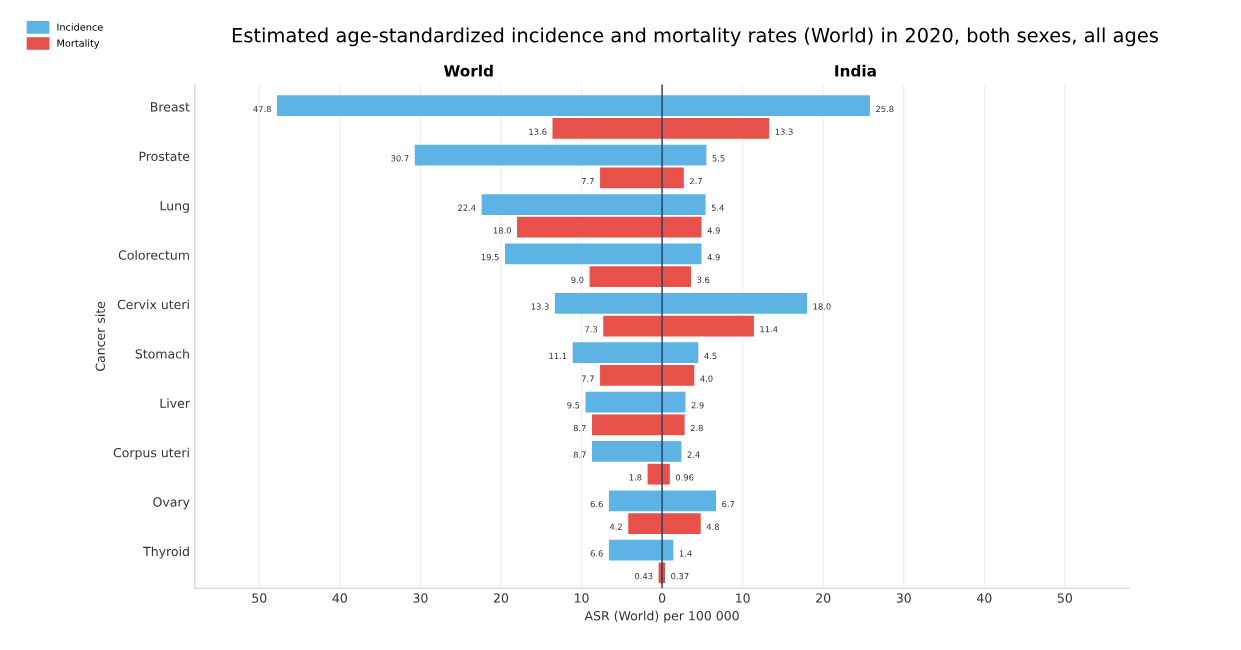 This screenshot has height=650, width=1241. What do you see at coordinates (166, 552) in the screenshot?
I see `y-tick-label: Thyroid` at bounding box center [166, 552].